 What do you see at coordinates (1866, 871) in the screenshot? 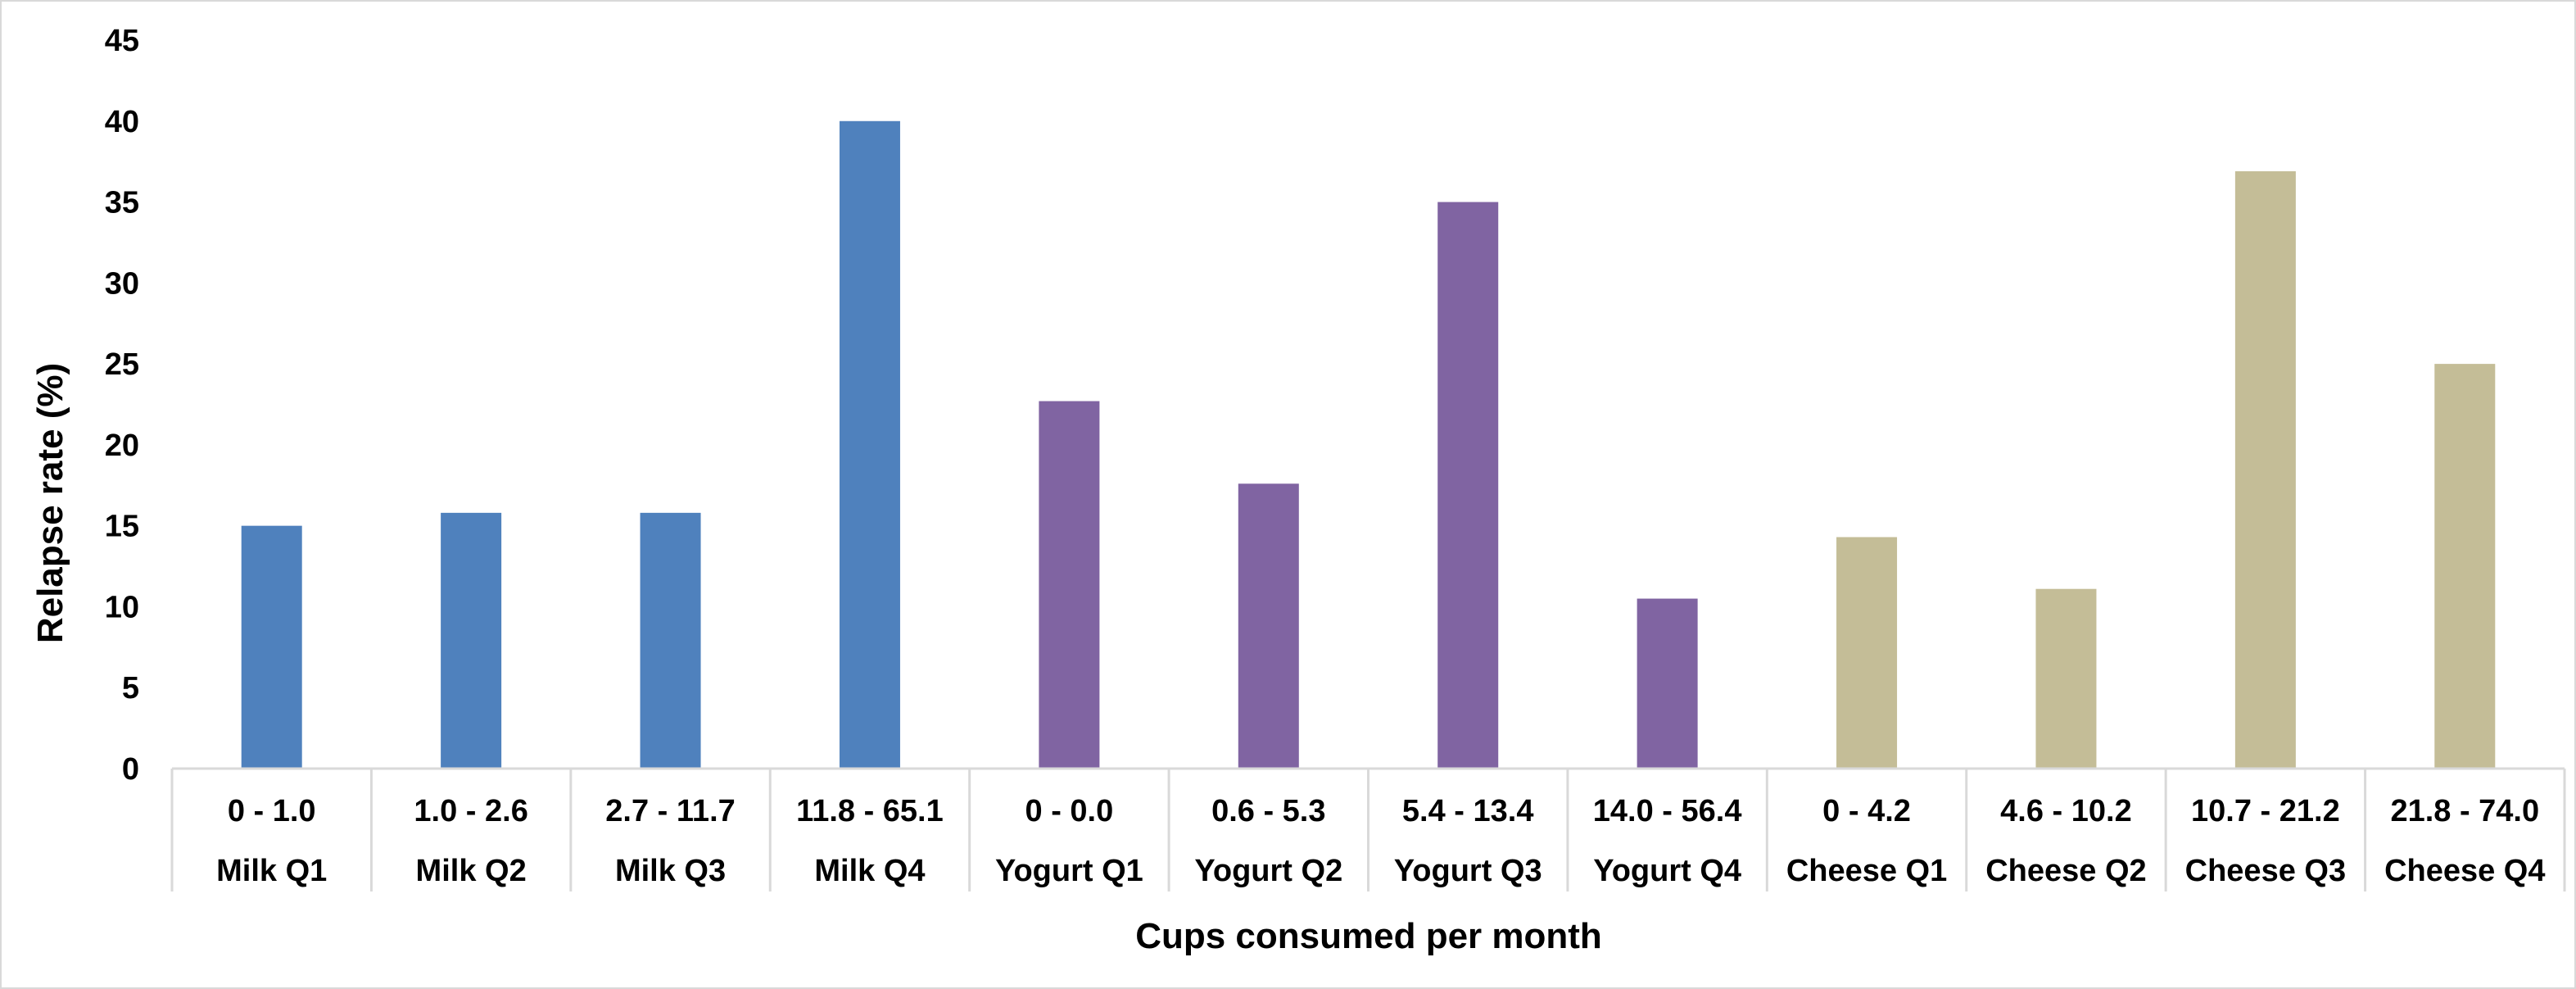
I see `x-group-label: Cheese Q1` at bounding box center [1866, 871].